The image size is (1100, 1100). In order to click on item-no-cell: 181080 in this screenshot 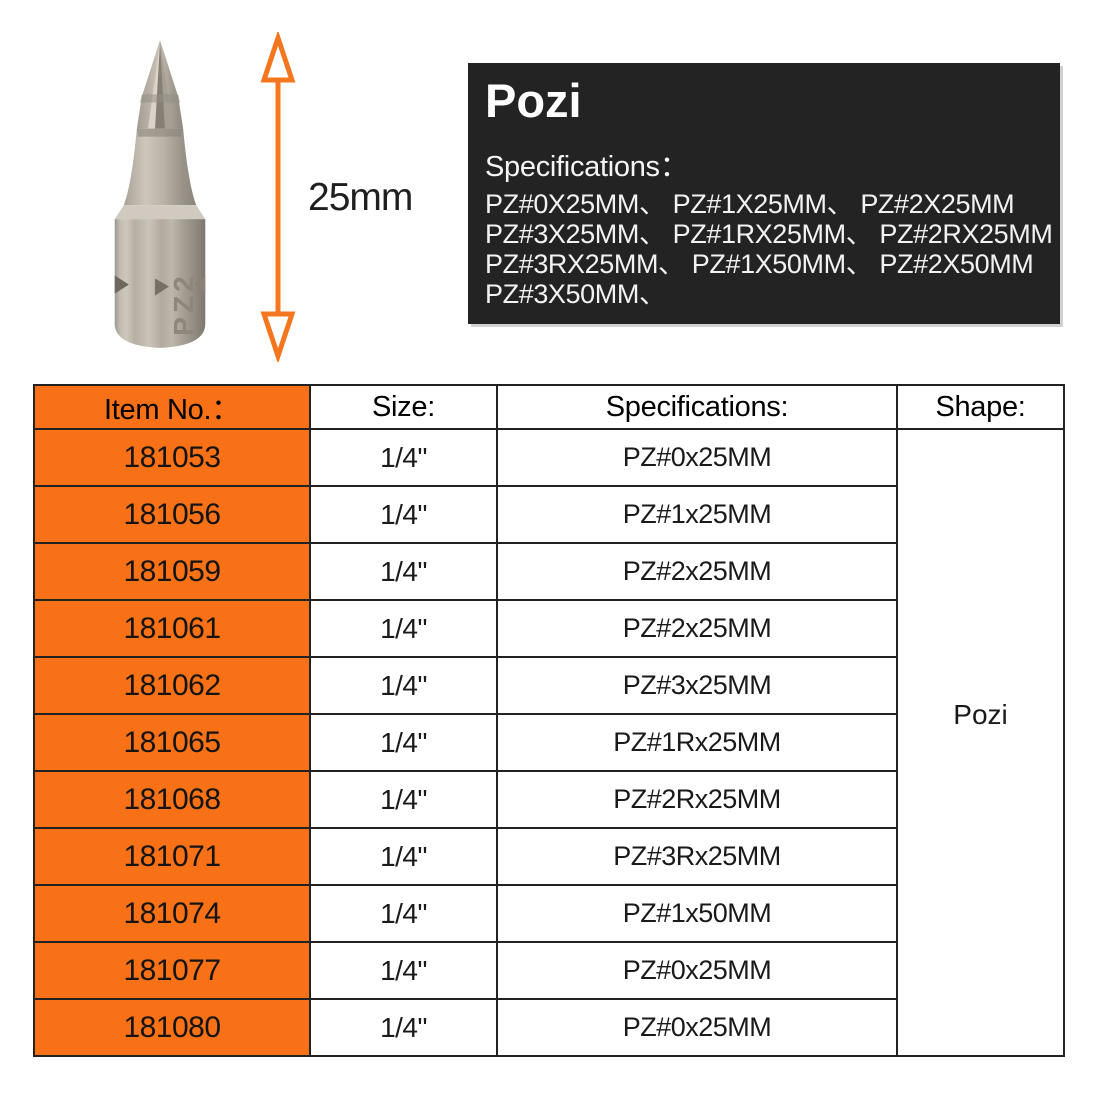, I will do `click(172, 1027)`.